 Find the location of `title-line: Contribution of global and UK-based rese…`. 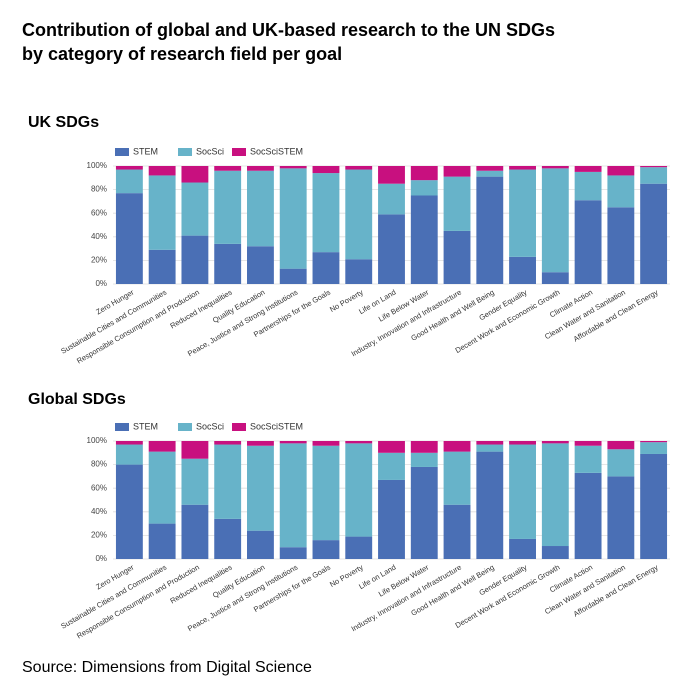

title-line: Contribution of global and UK-based rese… is located at coordinates (288, 30).